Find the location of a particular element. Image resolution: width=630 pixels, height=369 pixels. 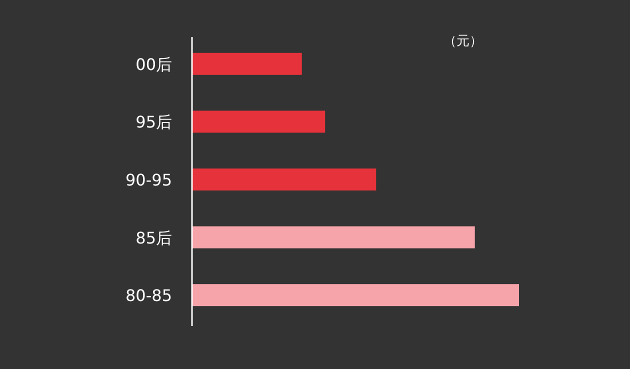

y-tick-label: 90-95 is located at coordinates (149, 180).